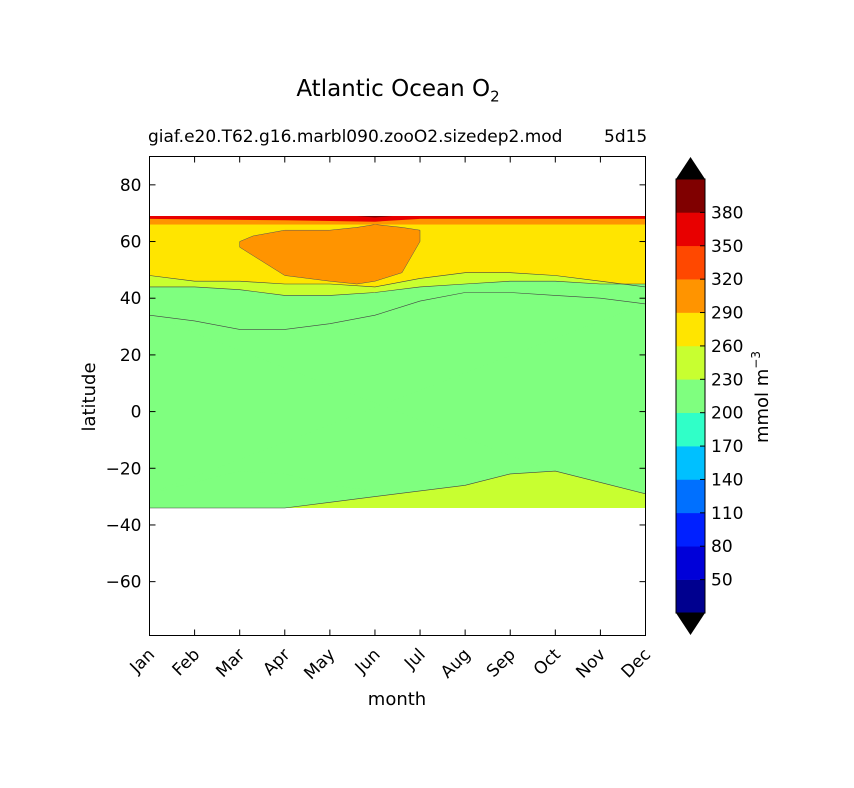 Image resolution: width=854 pixels, height=788 pixels. I want to click on y-tick-label: 40, so click(131, 299).